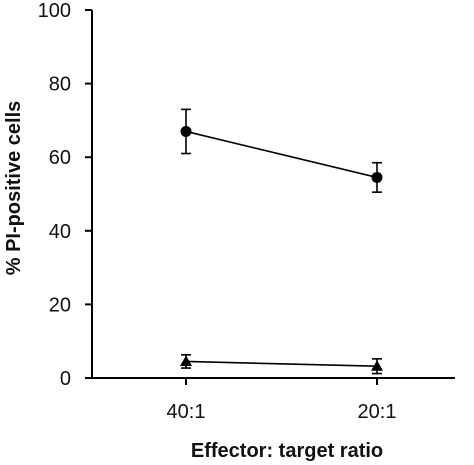  I want to click on x-tick-label: 40:1, so click(186, 412).